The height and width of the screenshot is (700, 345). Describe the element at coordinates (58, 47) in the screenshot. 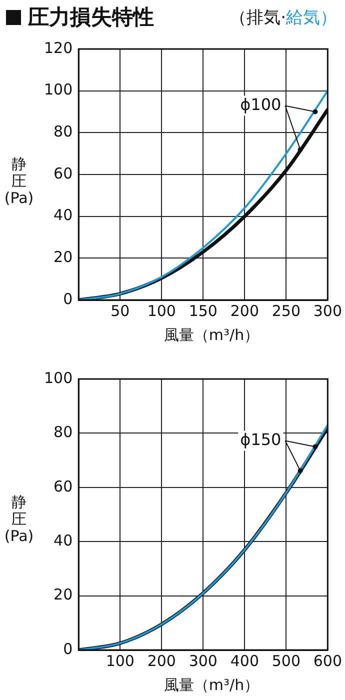

I see `y-tick-label: 120` at that location.